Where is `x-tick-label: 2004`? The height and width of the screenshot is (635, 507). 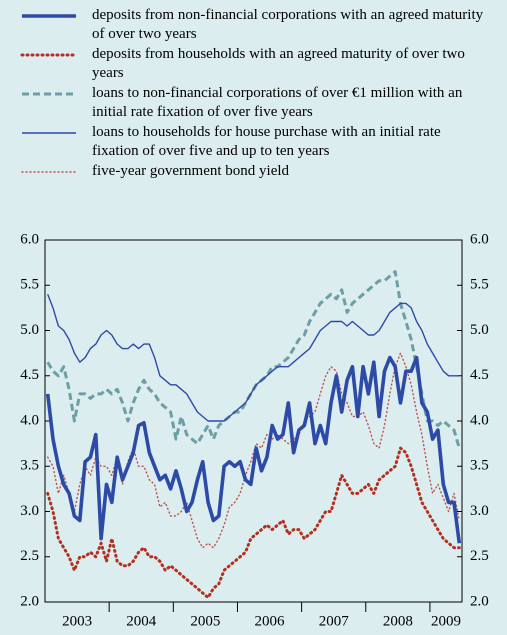
x-tick-label: 2004 is located at coordinates (141, 621).